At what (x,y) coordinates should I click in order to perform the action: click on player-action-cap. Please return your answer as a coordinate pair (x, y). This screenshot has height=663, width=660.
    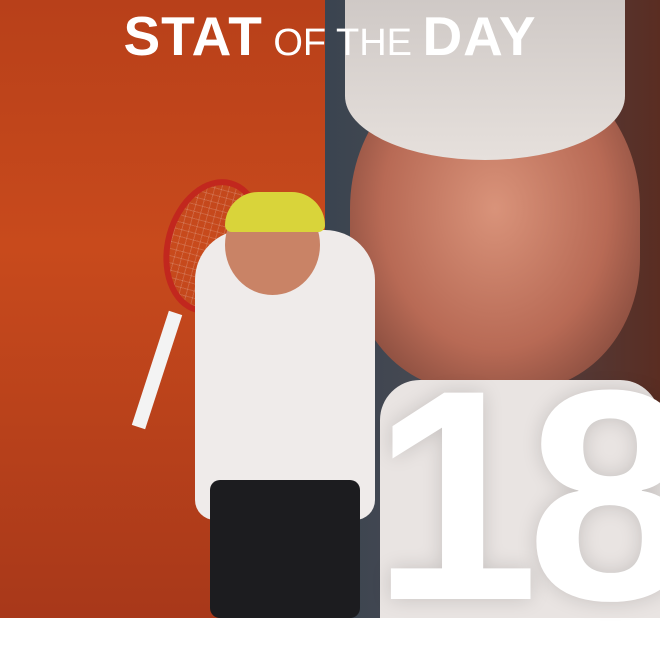
    Looking at the image, I should click on (275, 212).